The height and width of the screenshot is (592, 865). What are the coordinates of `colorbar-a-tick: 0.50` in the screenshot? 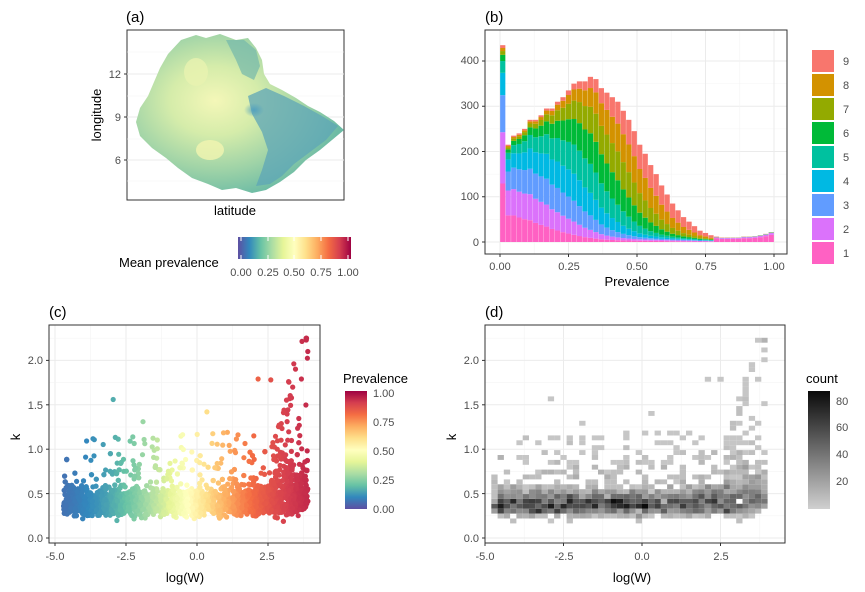 It's located at (293, 273).